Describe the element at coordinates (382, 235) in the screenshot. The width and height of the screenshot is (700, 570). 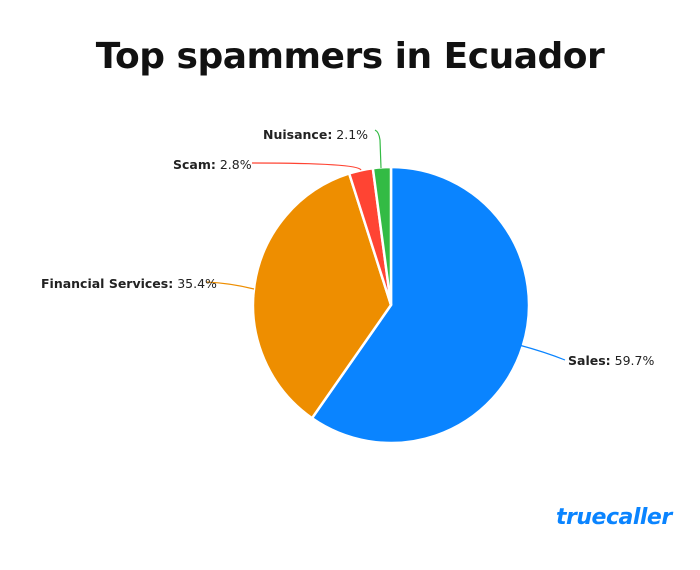
I see `pie-slice-nuisance` at that location.